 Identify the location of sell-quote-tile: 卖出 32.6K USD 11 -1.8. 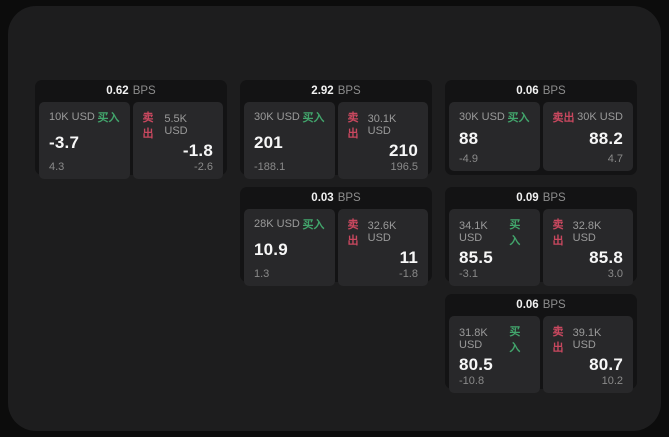
(382, 247).